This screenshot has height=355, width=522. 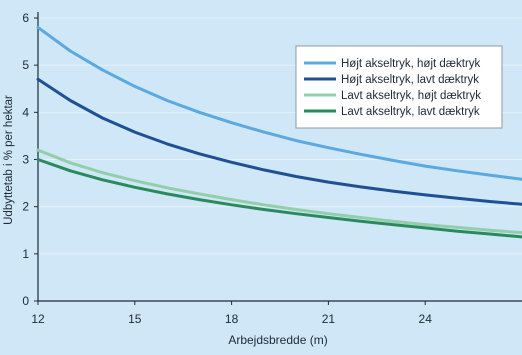 What do you see at coordinates (277, 340) in the screenshot?
I see `x-axis-label: Arbejdsbredde (m)` at bounding box center [277, 340].